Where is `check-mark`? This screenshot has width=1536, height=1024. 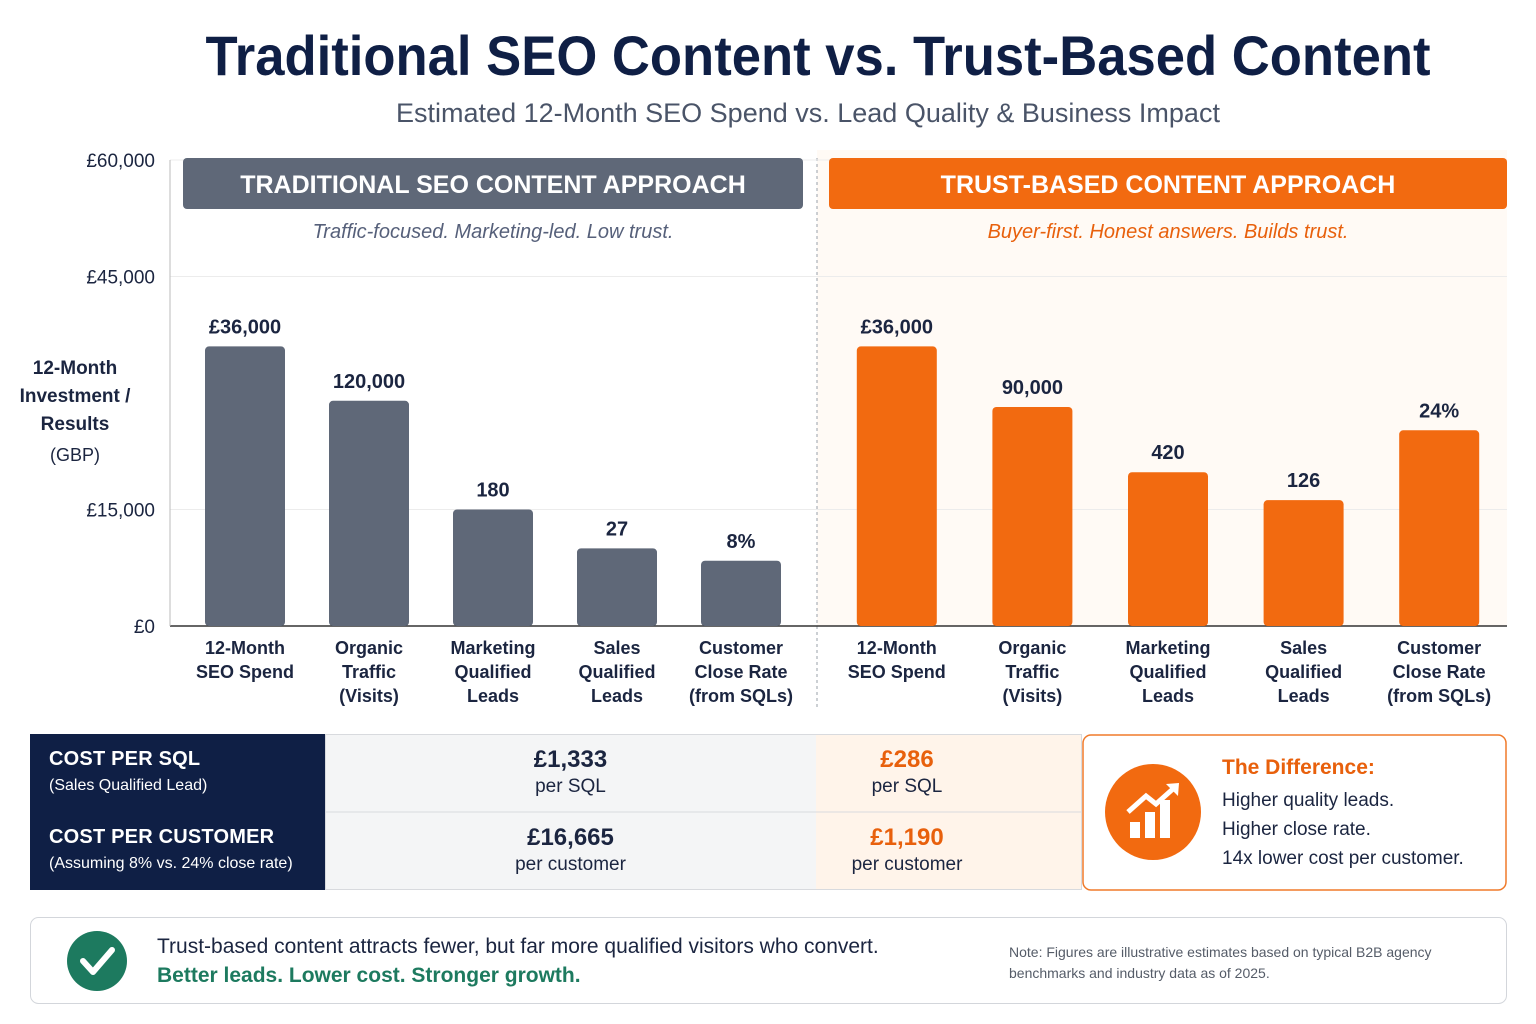
check-mark is located at coordinates (97, 961).